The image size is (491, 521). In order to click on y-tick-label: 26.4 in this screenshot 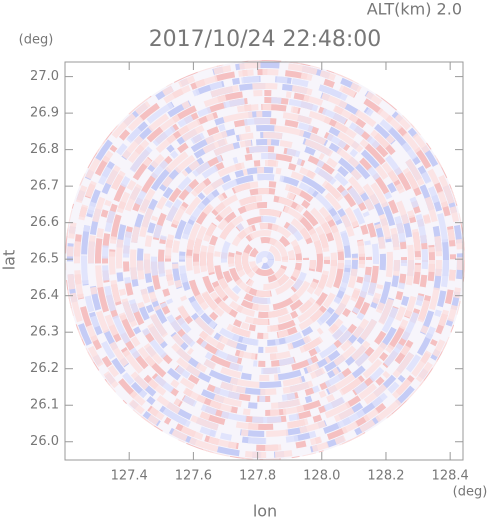, I will do `click(44, 295)`.